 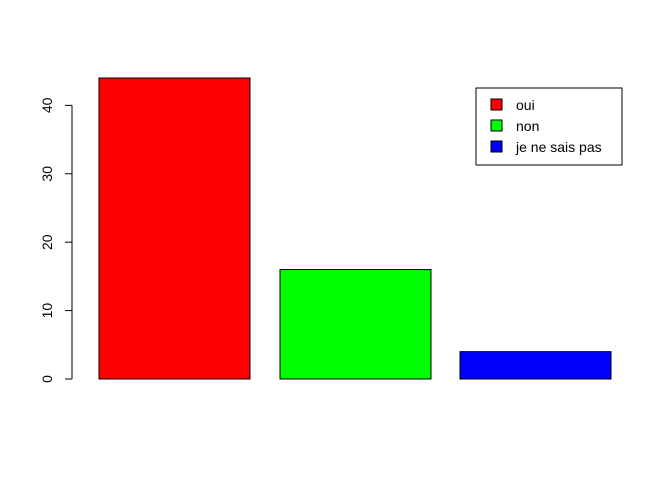 What do you see at coordinates (535, 365) in the screenshot?
I see `bar-je-ne-sais-pas` at bounding box center [535, 365].